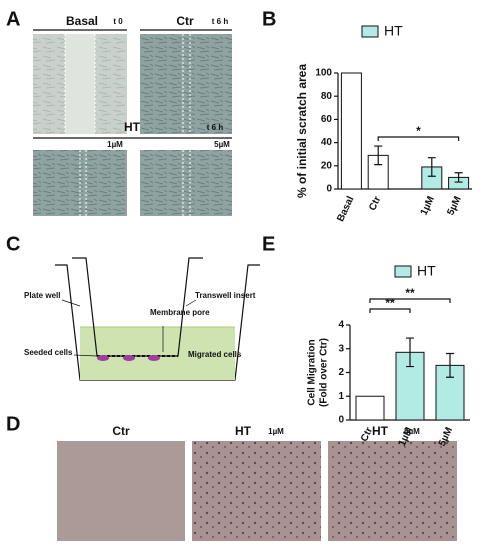 The image size is (499, 550). I want to click on y-tick-label: 3, so click(341, 348).